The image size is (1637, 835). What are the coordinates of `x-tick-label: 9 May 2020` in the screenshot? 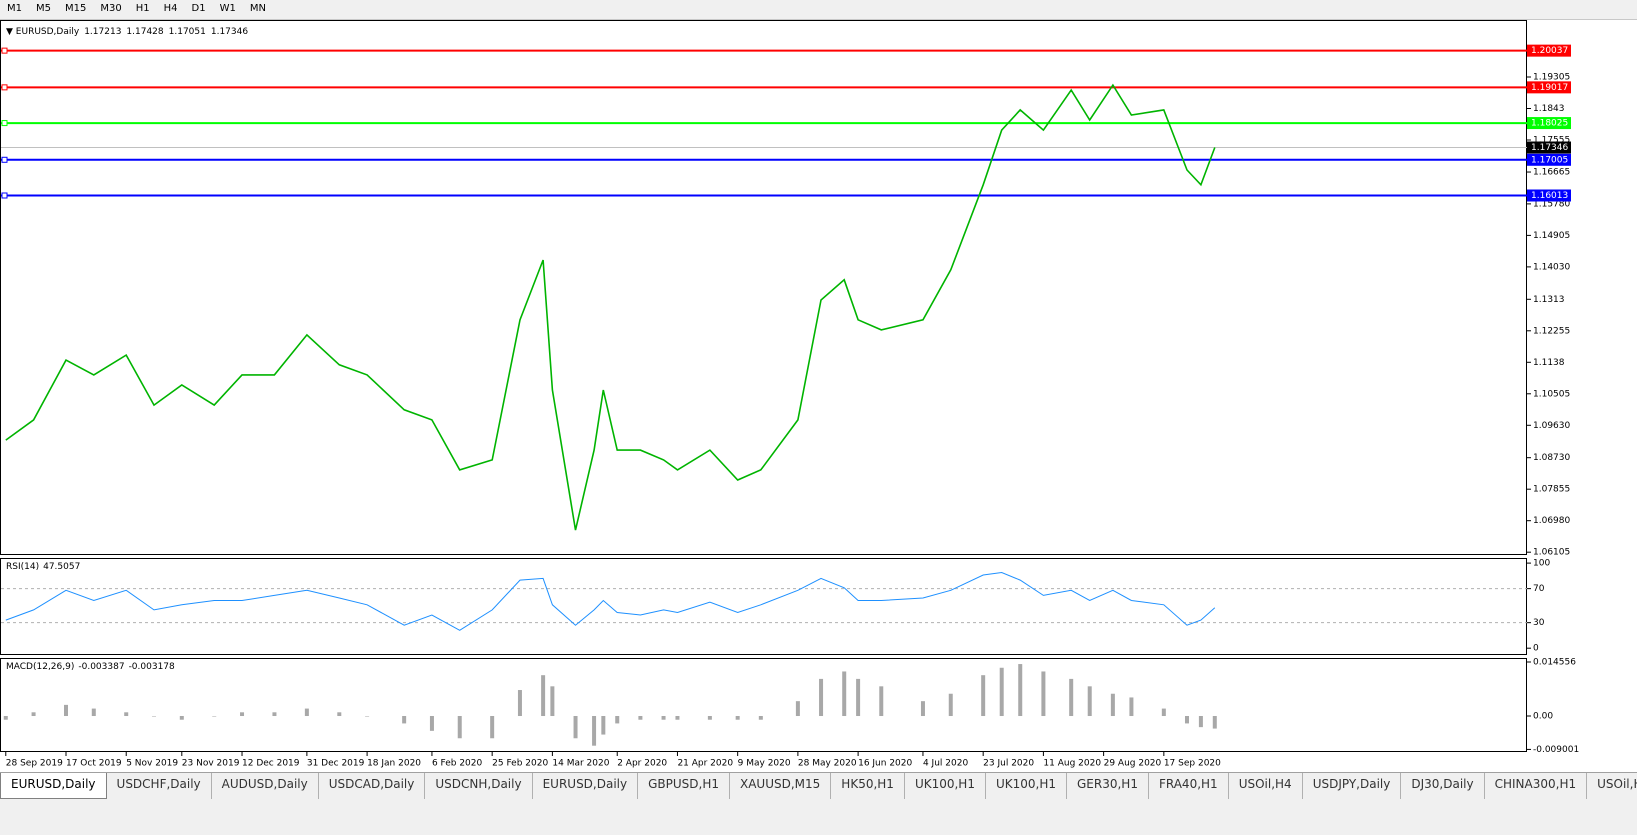 It's located at (764, 764).